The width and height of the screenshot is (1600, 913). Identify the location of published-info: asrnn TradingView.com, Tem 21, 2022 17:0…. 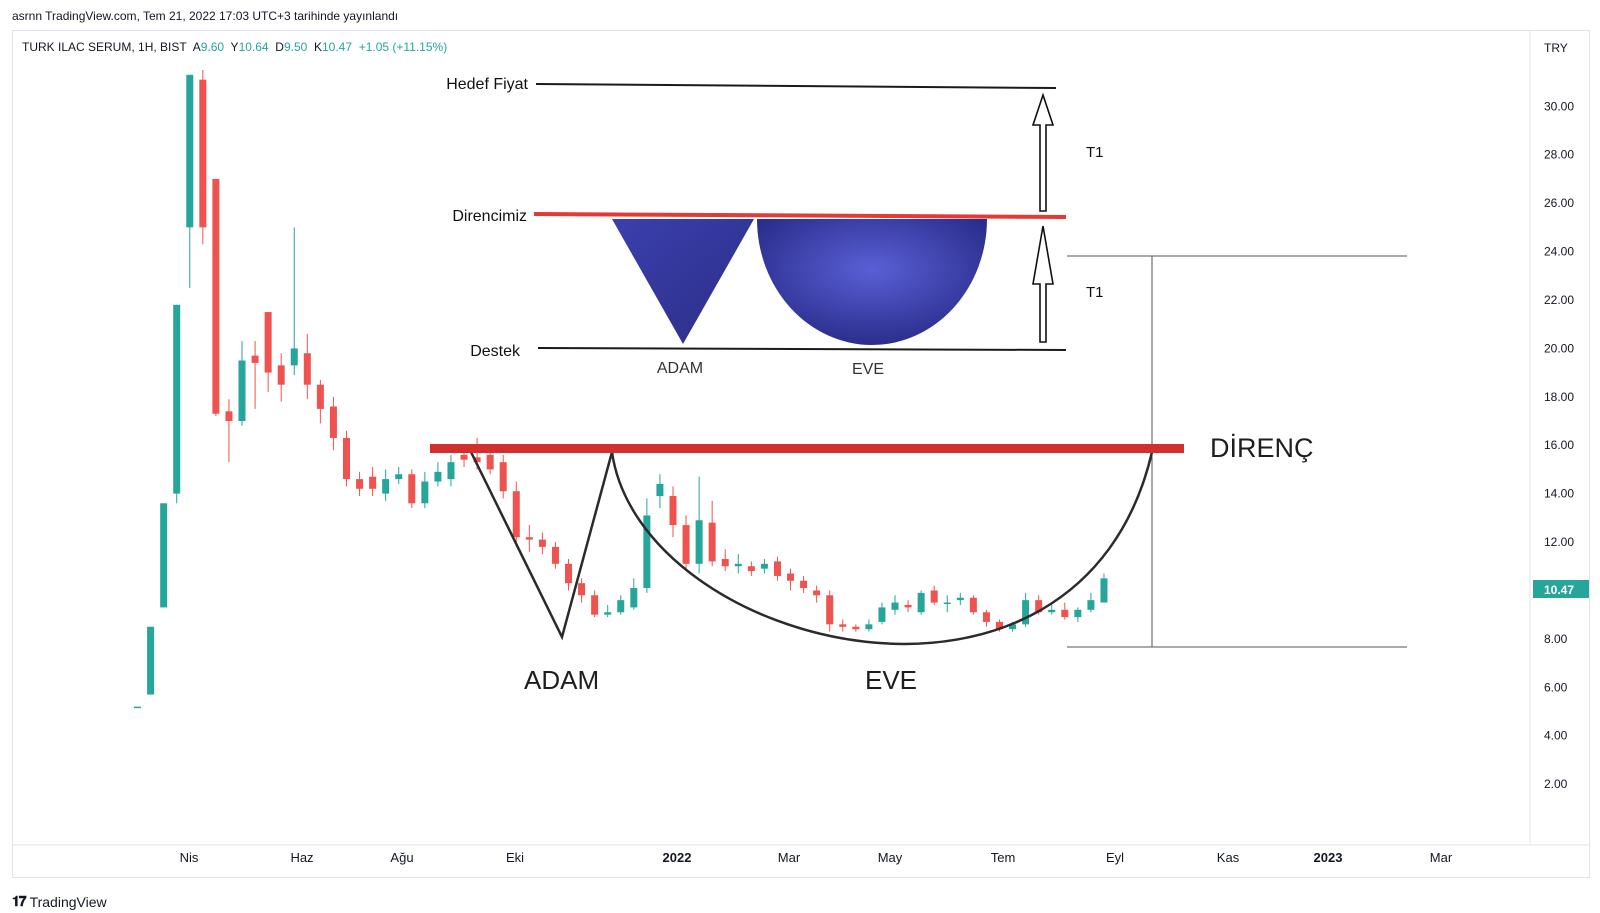
(205, 16).